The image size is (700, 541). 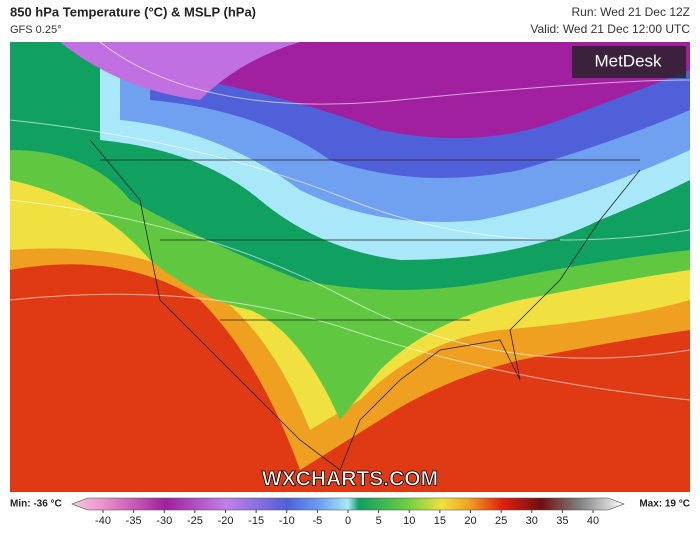 I want to click on watermark: WXCHARTS.COM, so click(x=350, y=479).